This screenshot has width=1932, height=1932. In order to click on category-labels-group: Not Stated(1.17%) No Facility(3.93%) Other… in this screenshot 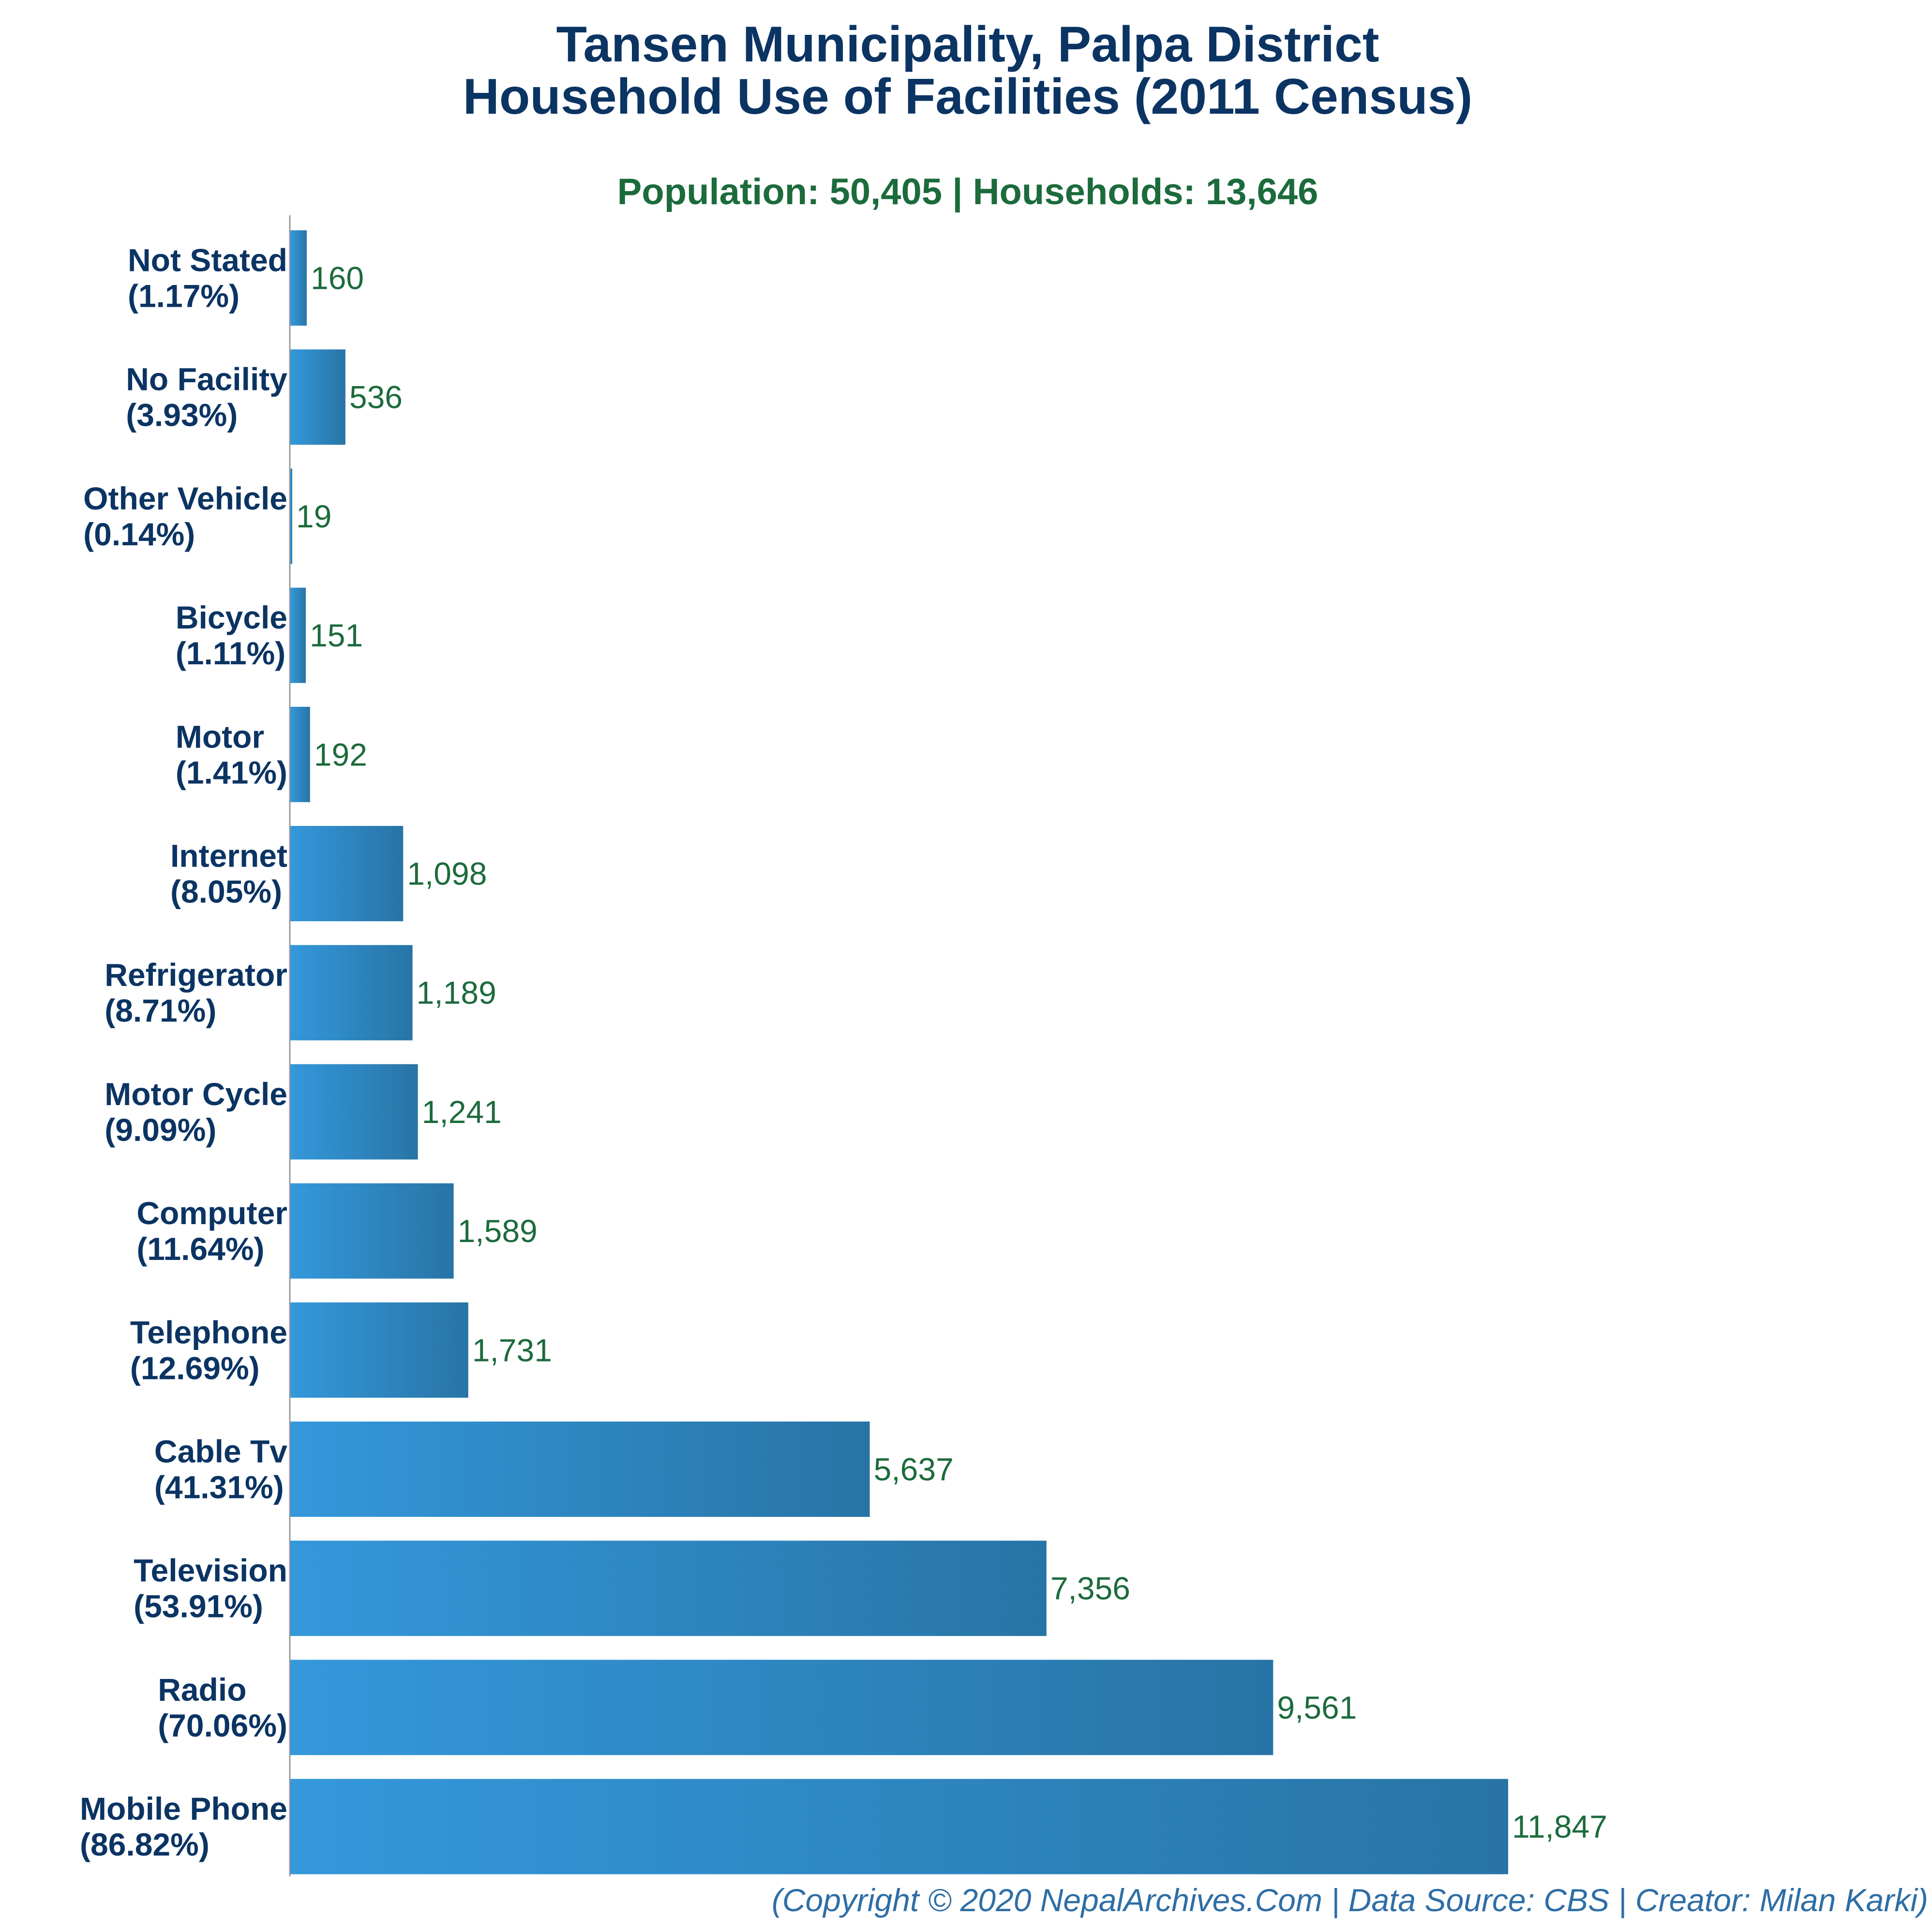, I will do `click(183, 1052)`.